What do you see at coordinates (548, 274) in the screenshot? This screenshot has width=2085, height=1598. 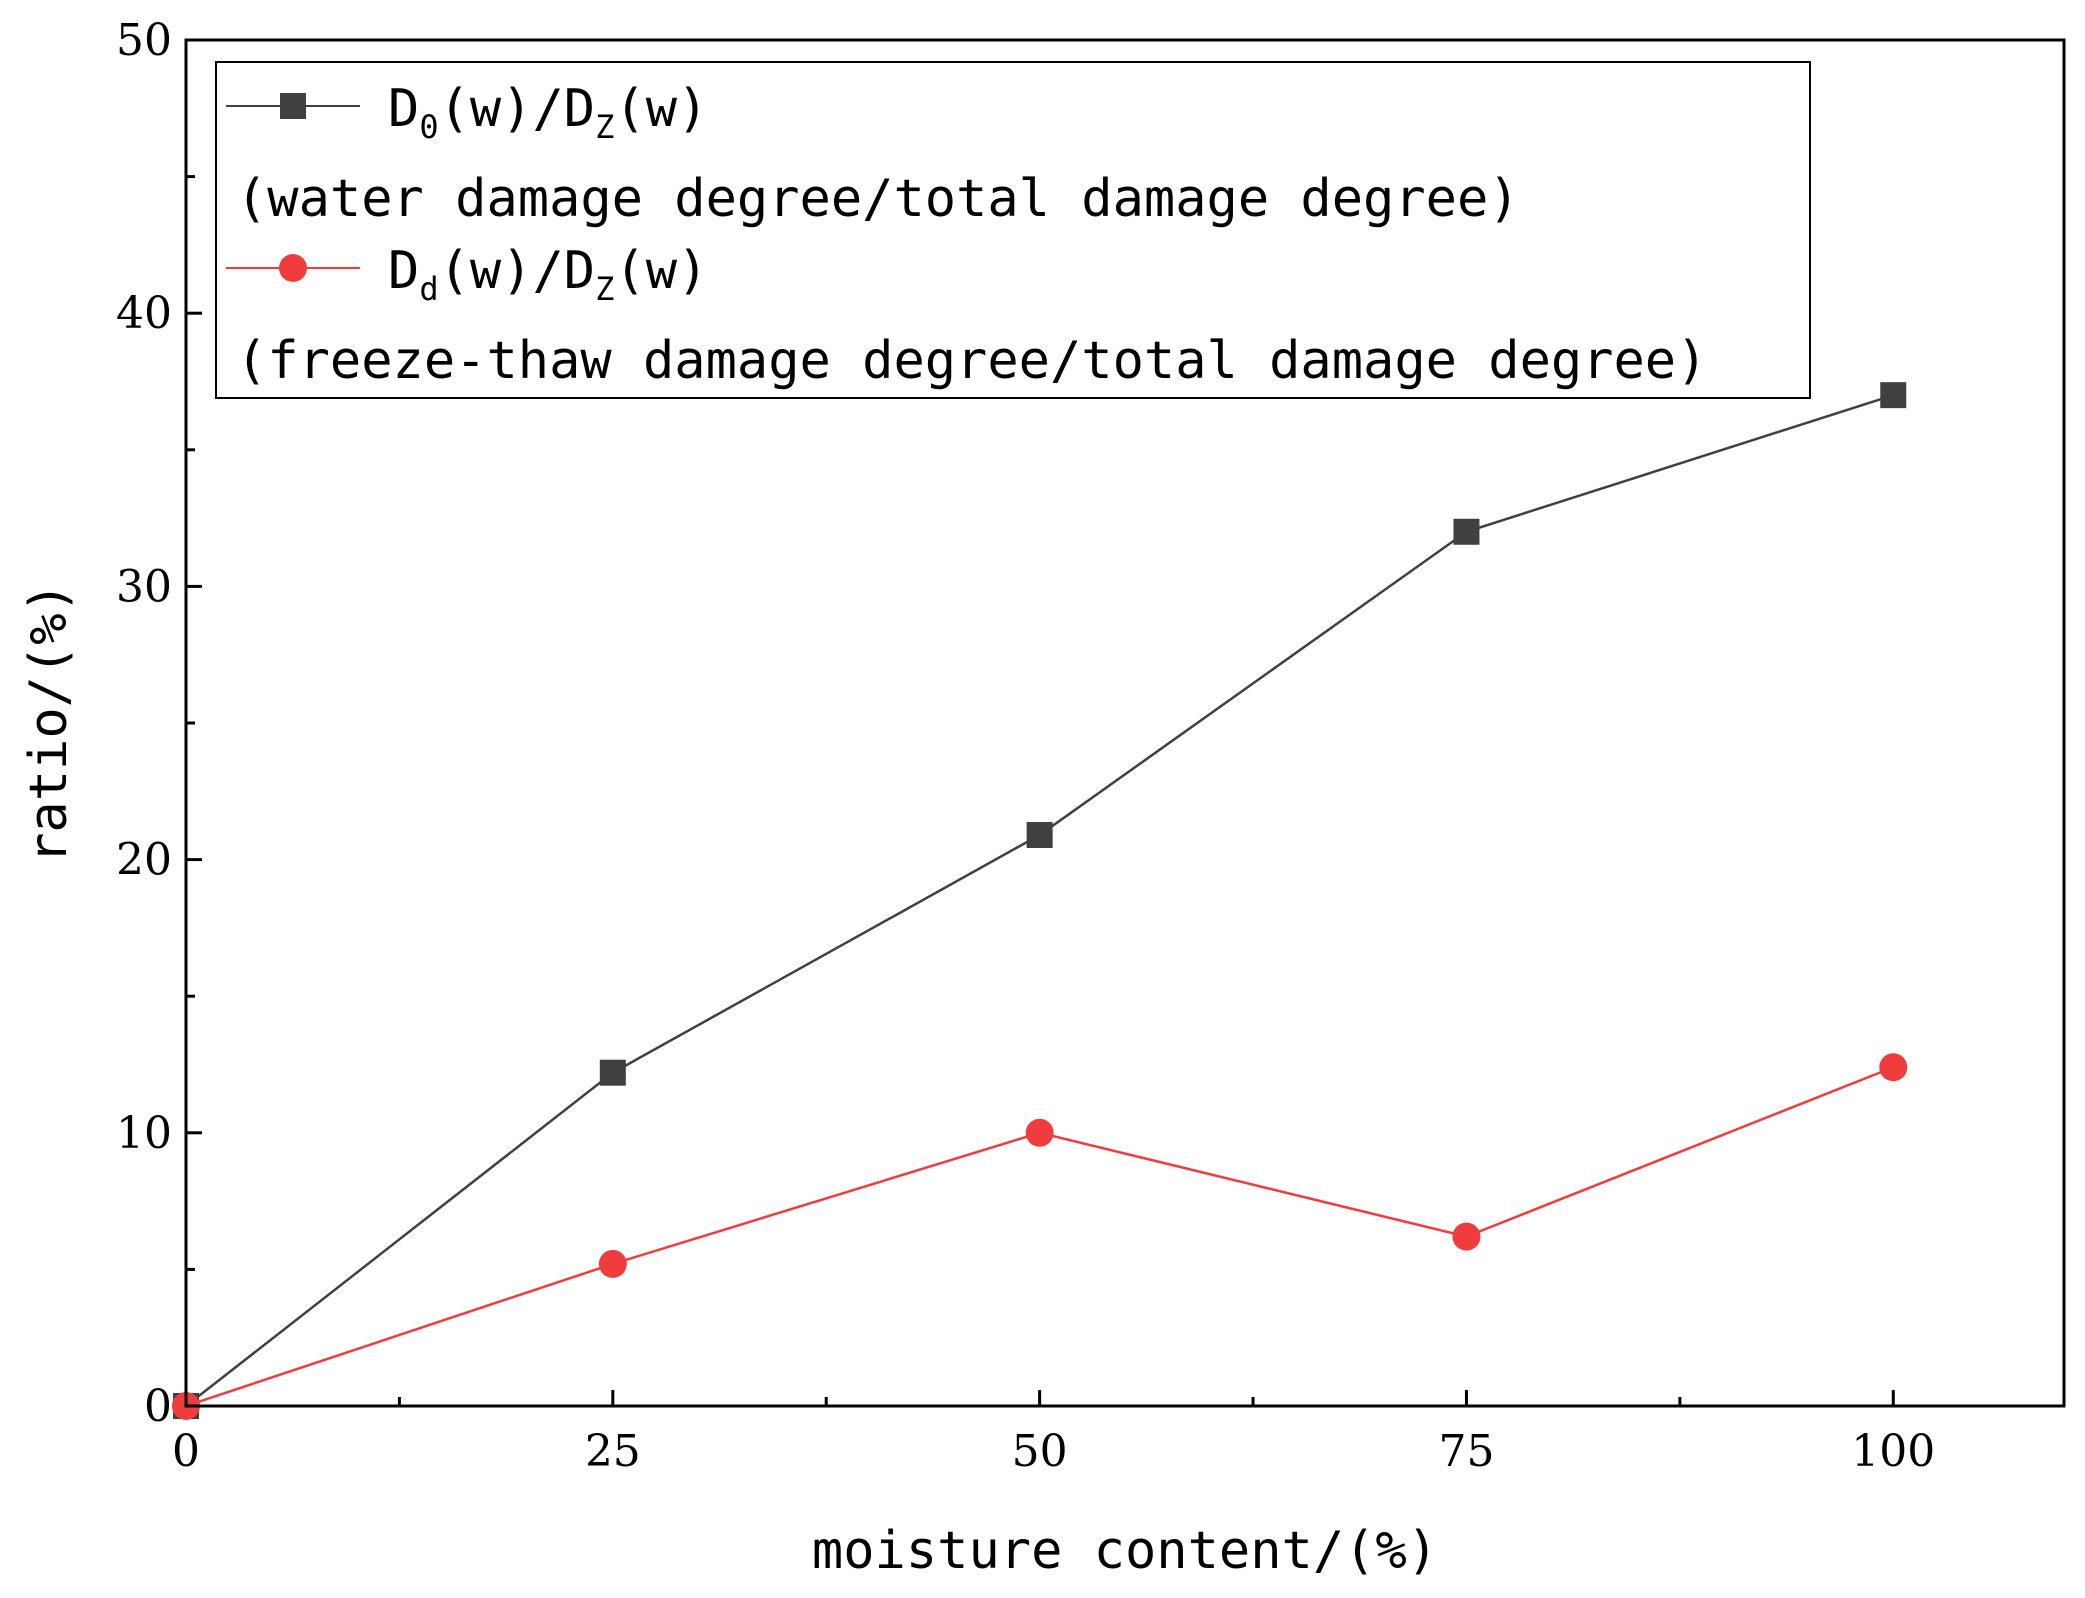 I see `legend-label-1: Dd(w)/DZ(w)` at bounding box center [548, 274].